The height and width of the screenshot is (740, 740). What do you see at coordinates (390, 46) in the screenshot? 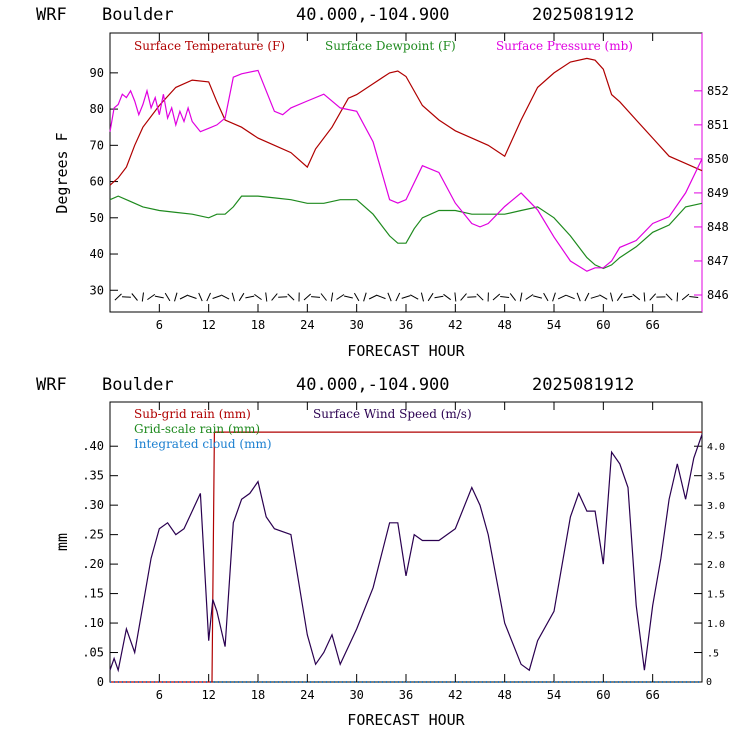
I see `legend-dewpoint: Surface Dewpoint (F)` at bounding box center [390, 46].